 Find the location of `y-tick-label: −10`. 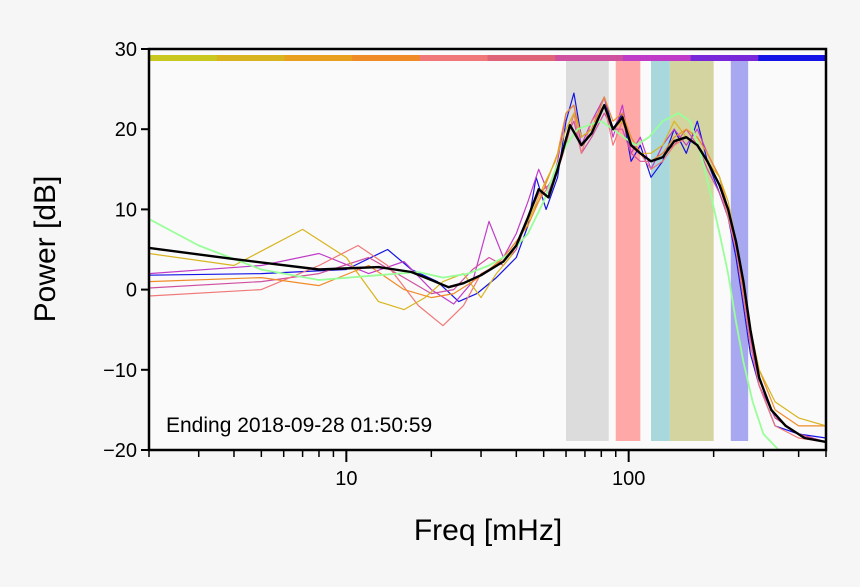

y-tick-label: −10 is located at coordinates (120, 371).